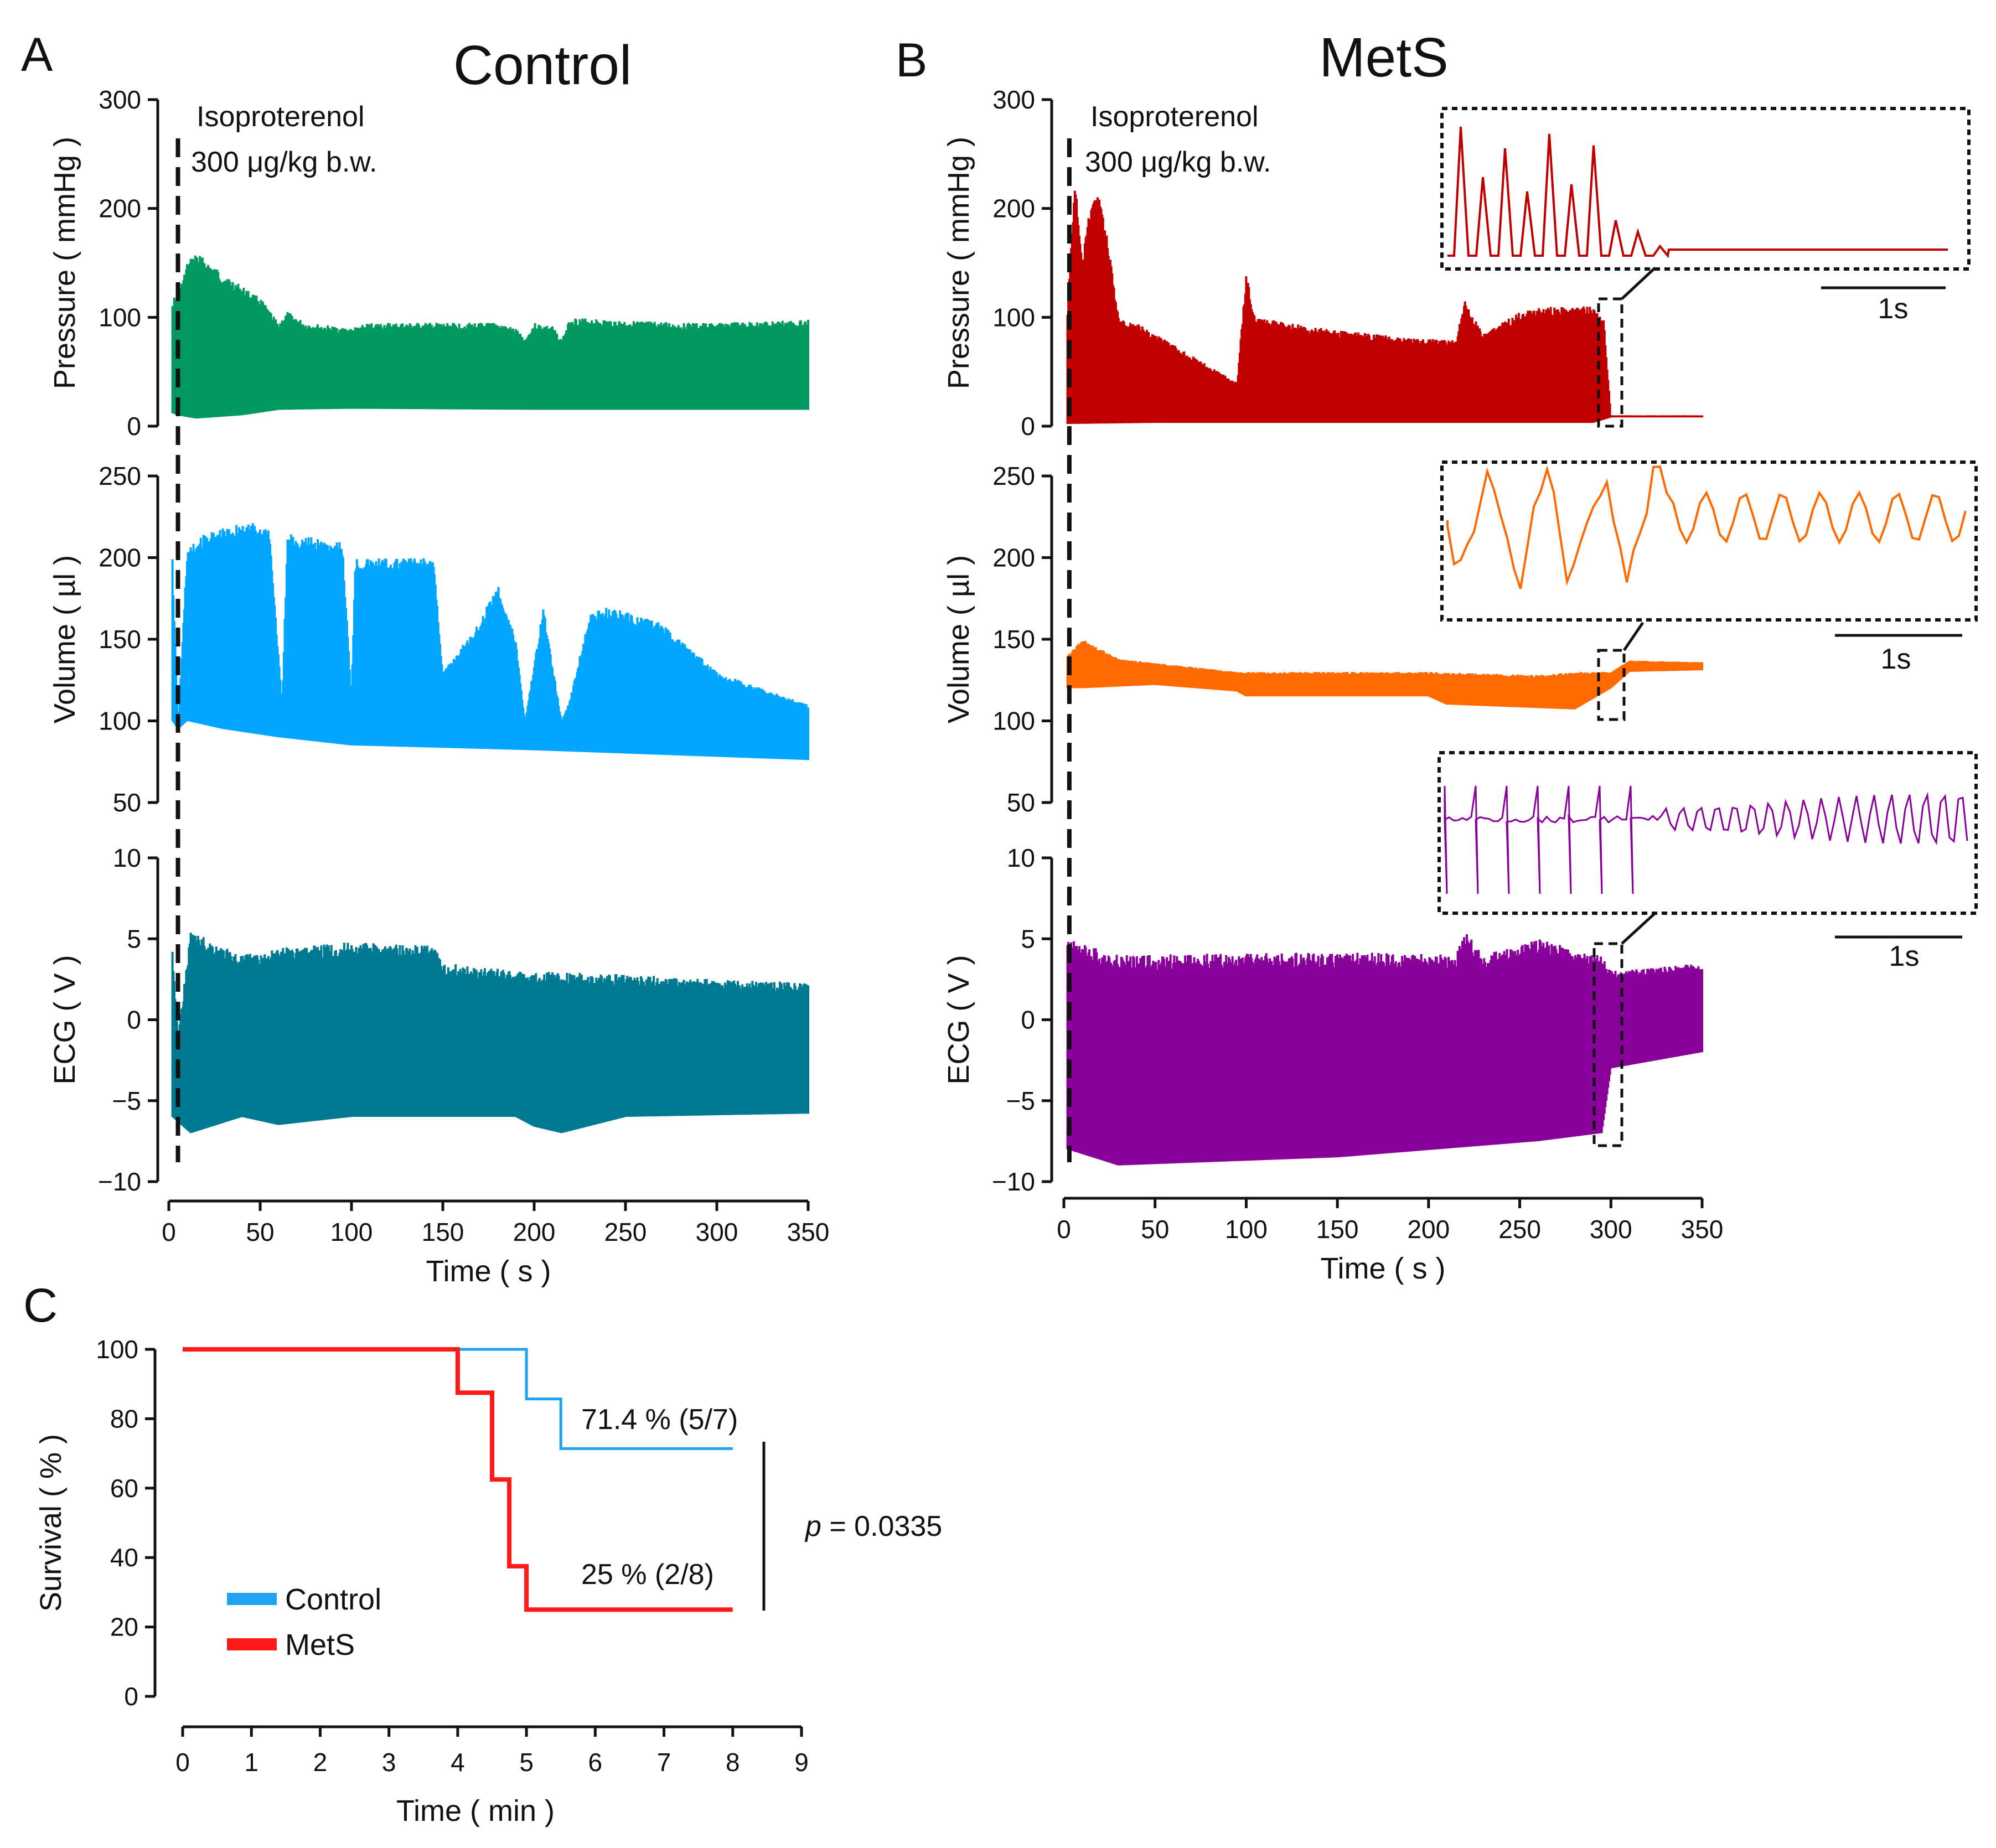 This screenshot has width=1996, height=1848. What do you see at coordinates (117, 1349) in the screenshot?
I see `survival-y-tick-label: 100` at bounding box center [117, 1349].